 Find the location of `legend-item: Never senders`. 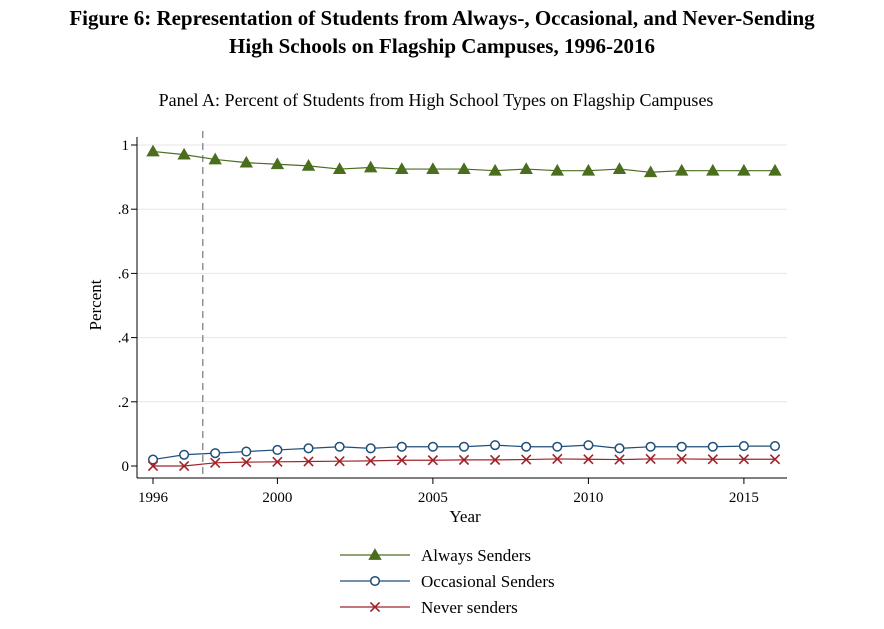

legend-item: Never senders is located at coordinates (429, 607).